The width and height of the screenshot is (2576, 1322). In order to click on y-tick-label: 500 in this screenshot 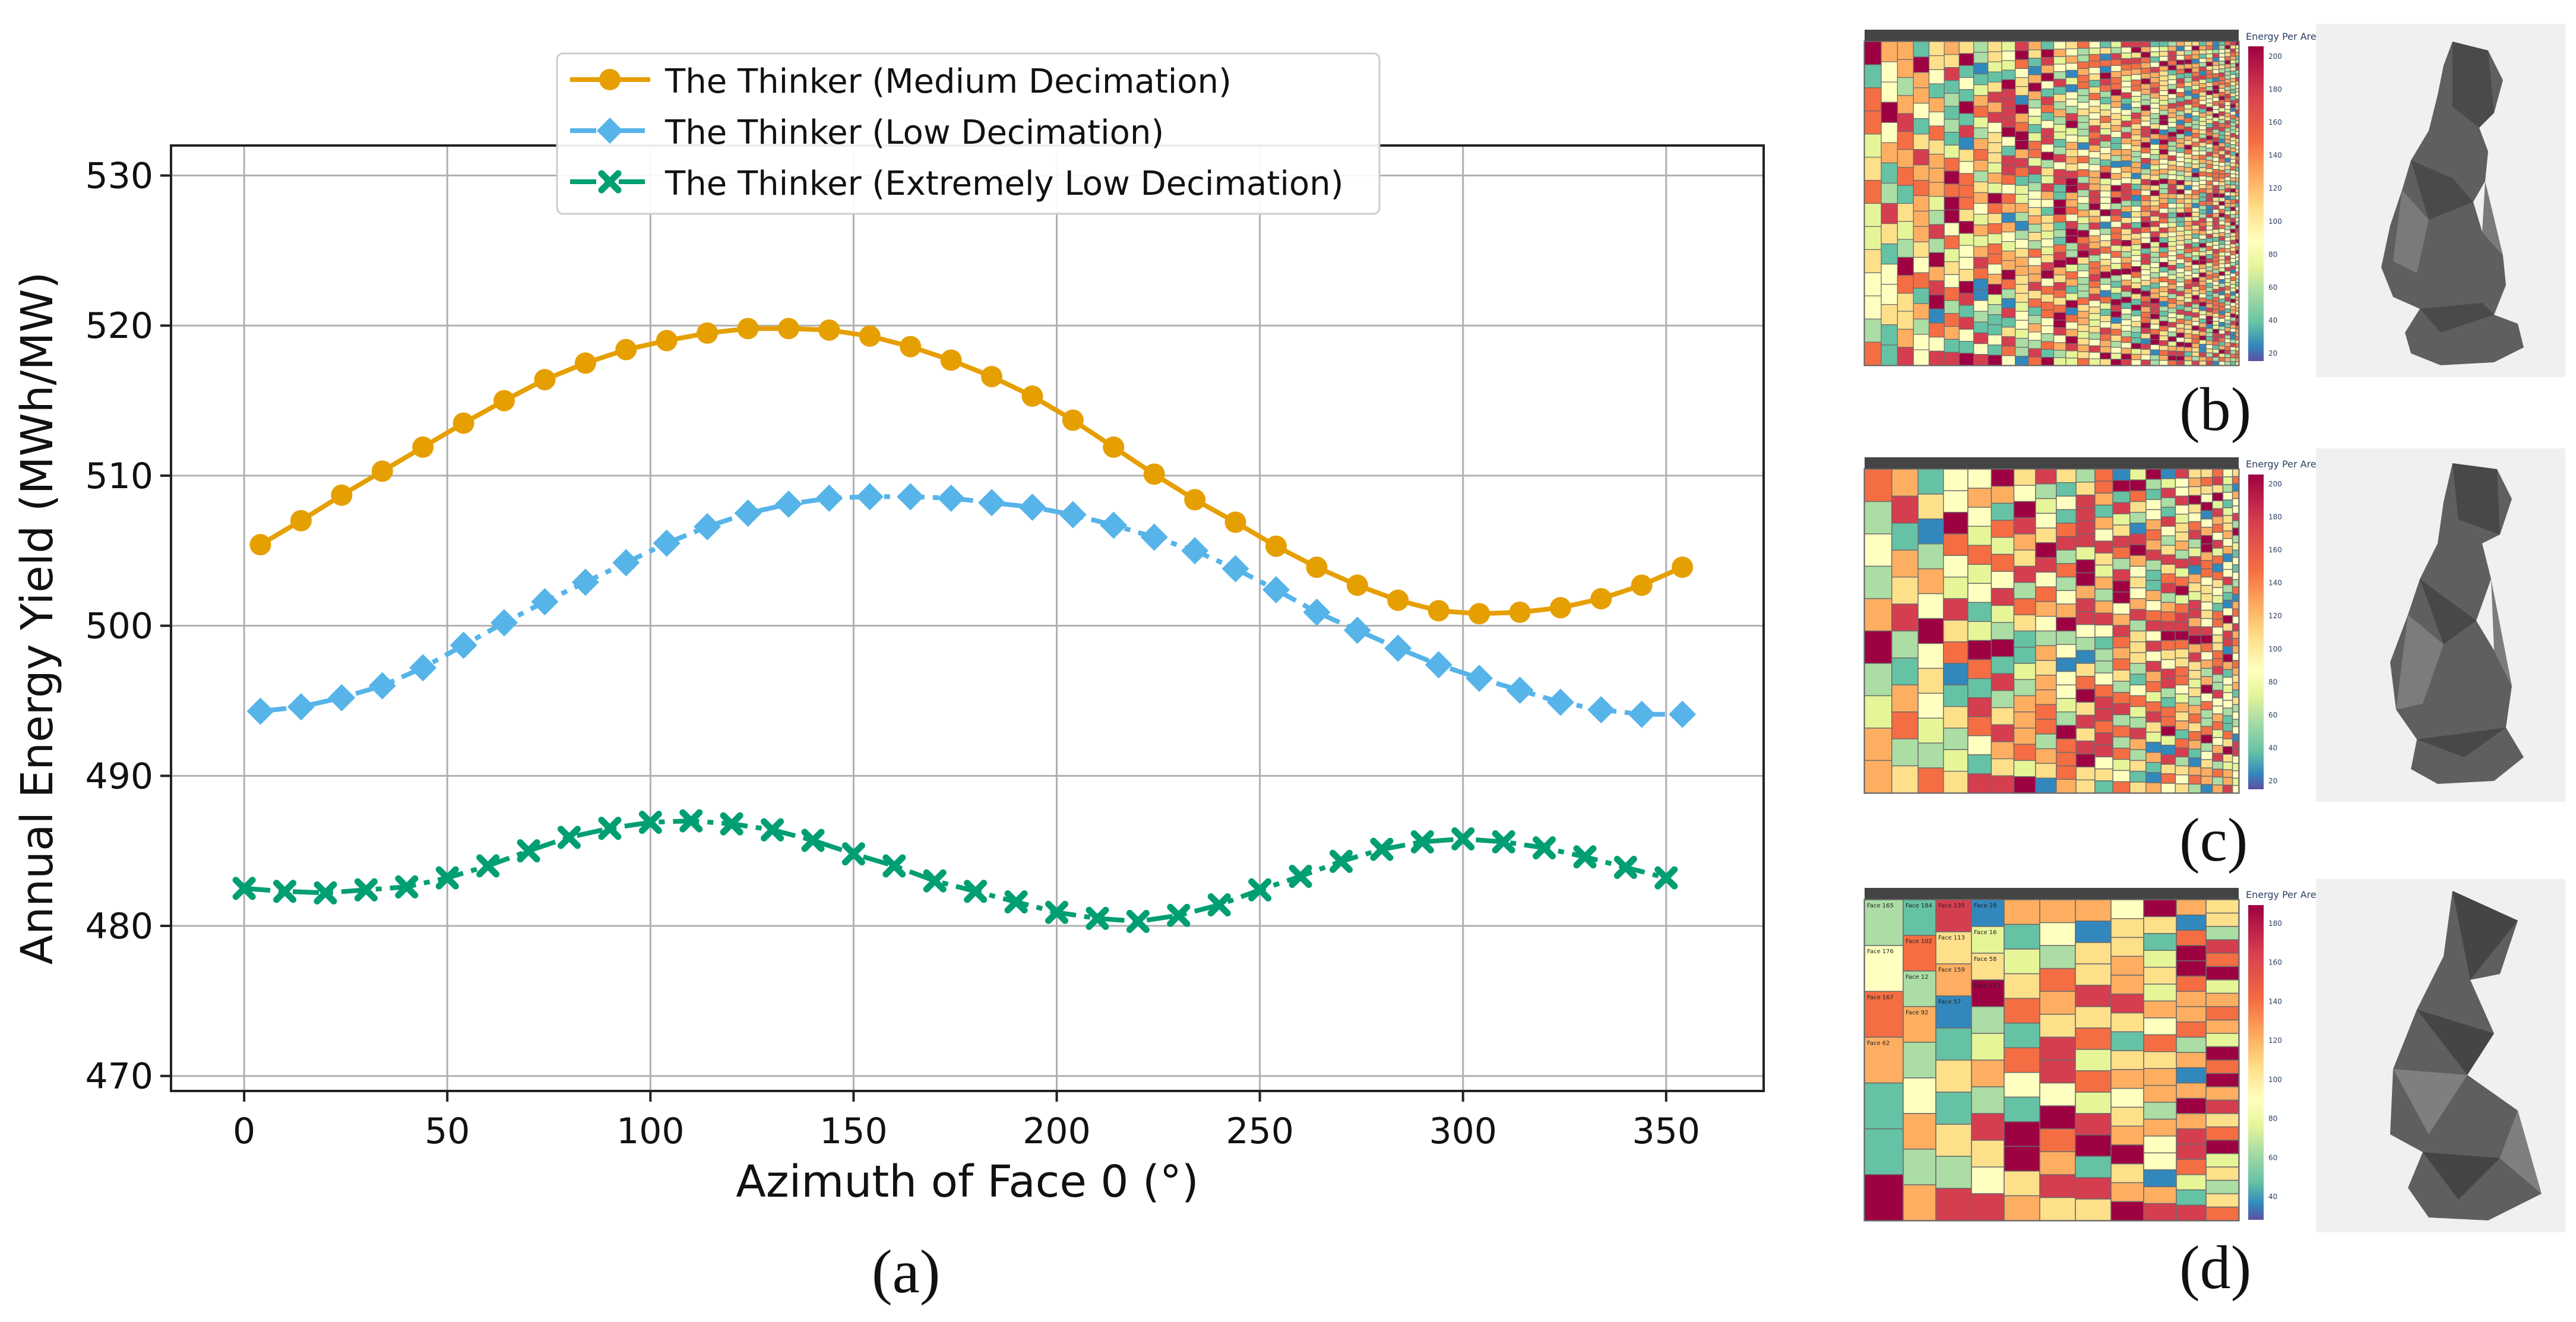, I will do `click(119, 627)`.